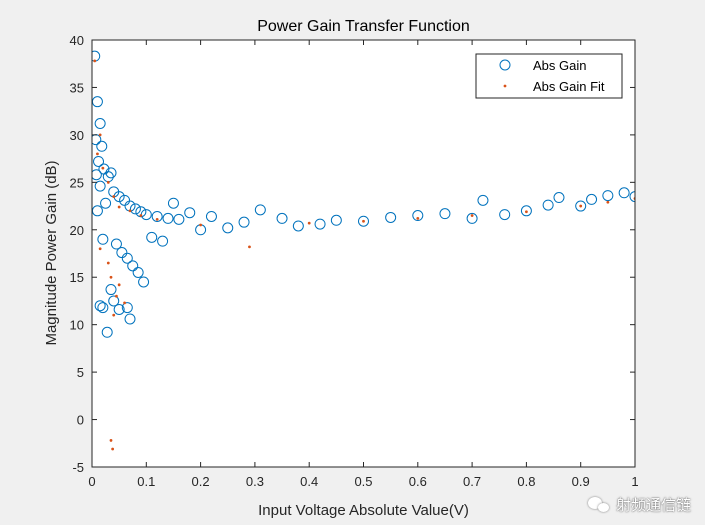 Image resolution: width=705 pixels, height=525 pixels. I want to click on y-tick-label: 10, so click(77, 325).